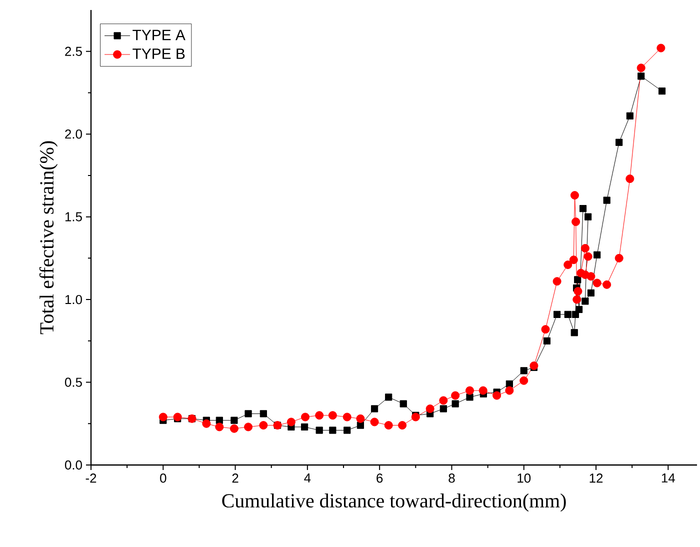  I want to click on legend-label: TYPE A, so click(159, 35).